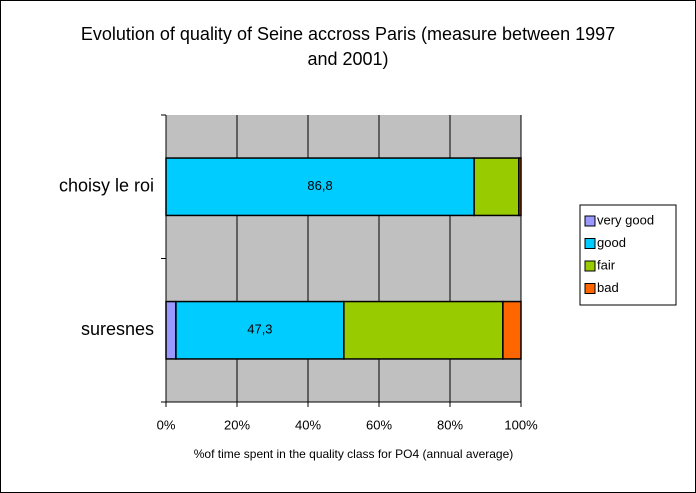 This screenshot has width=696, height=493. Describe the element at coordinates (379, 424) in the screenshot. I see `x-tick-label: 60%` at that location.